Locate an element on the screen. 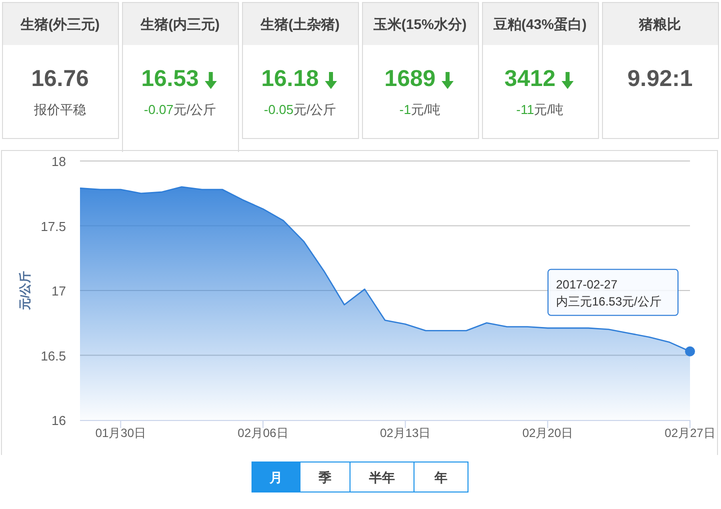 This screenshot has width=721, height=509. x-tick-label: 02月27日 is located at coordinates (690, 433).